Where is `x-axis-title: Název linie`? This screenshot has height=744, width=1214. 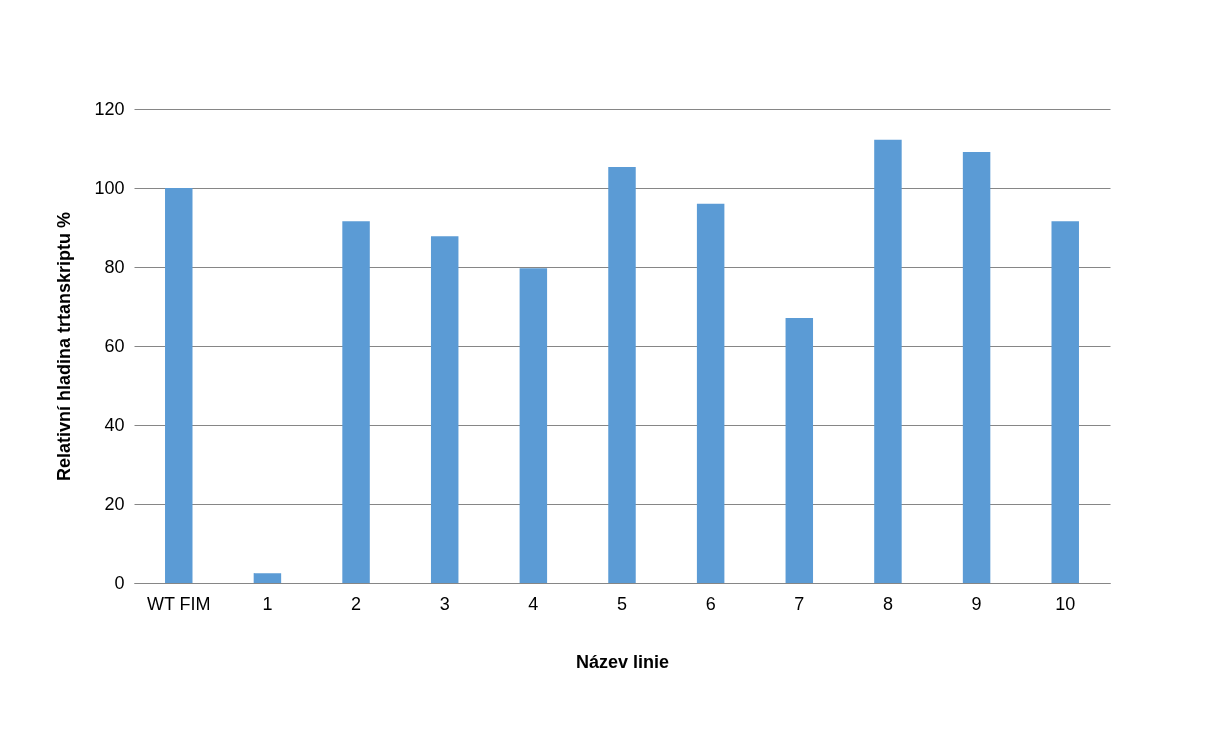 x-axis-title: Název linie is located at coordinates (622, 661).